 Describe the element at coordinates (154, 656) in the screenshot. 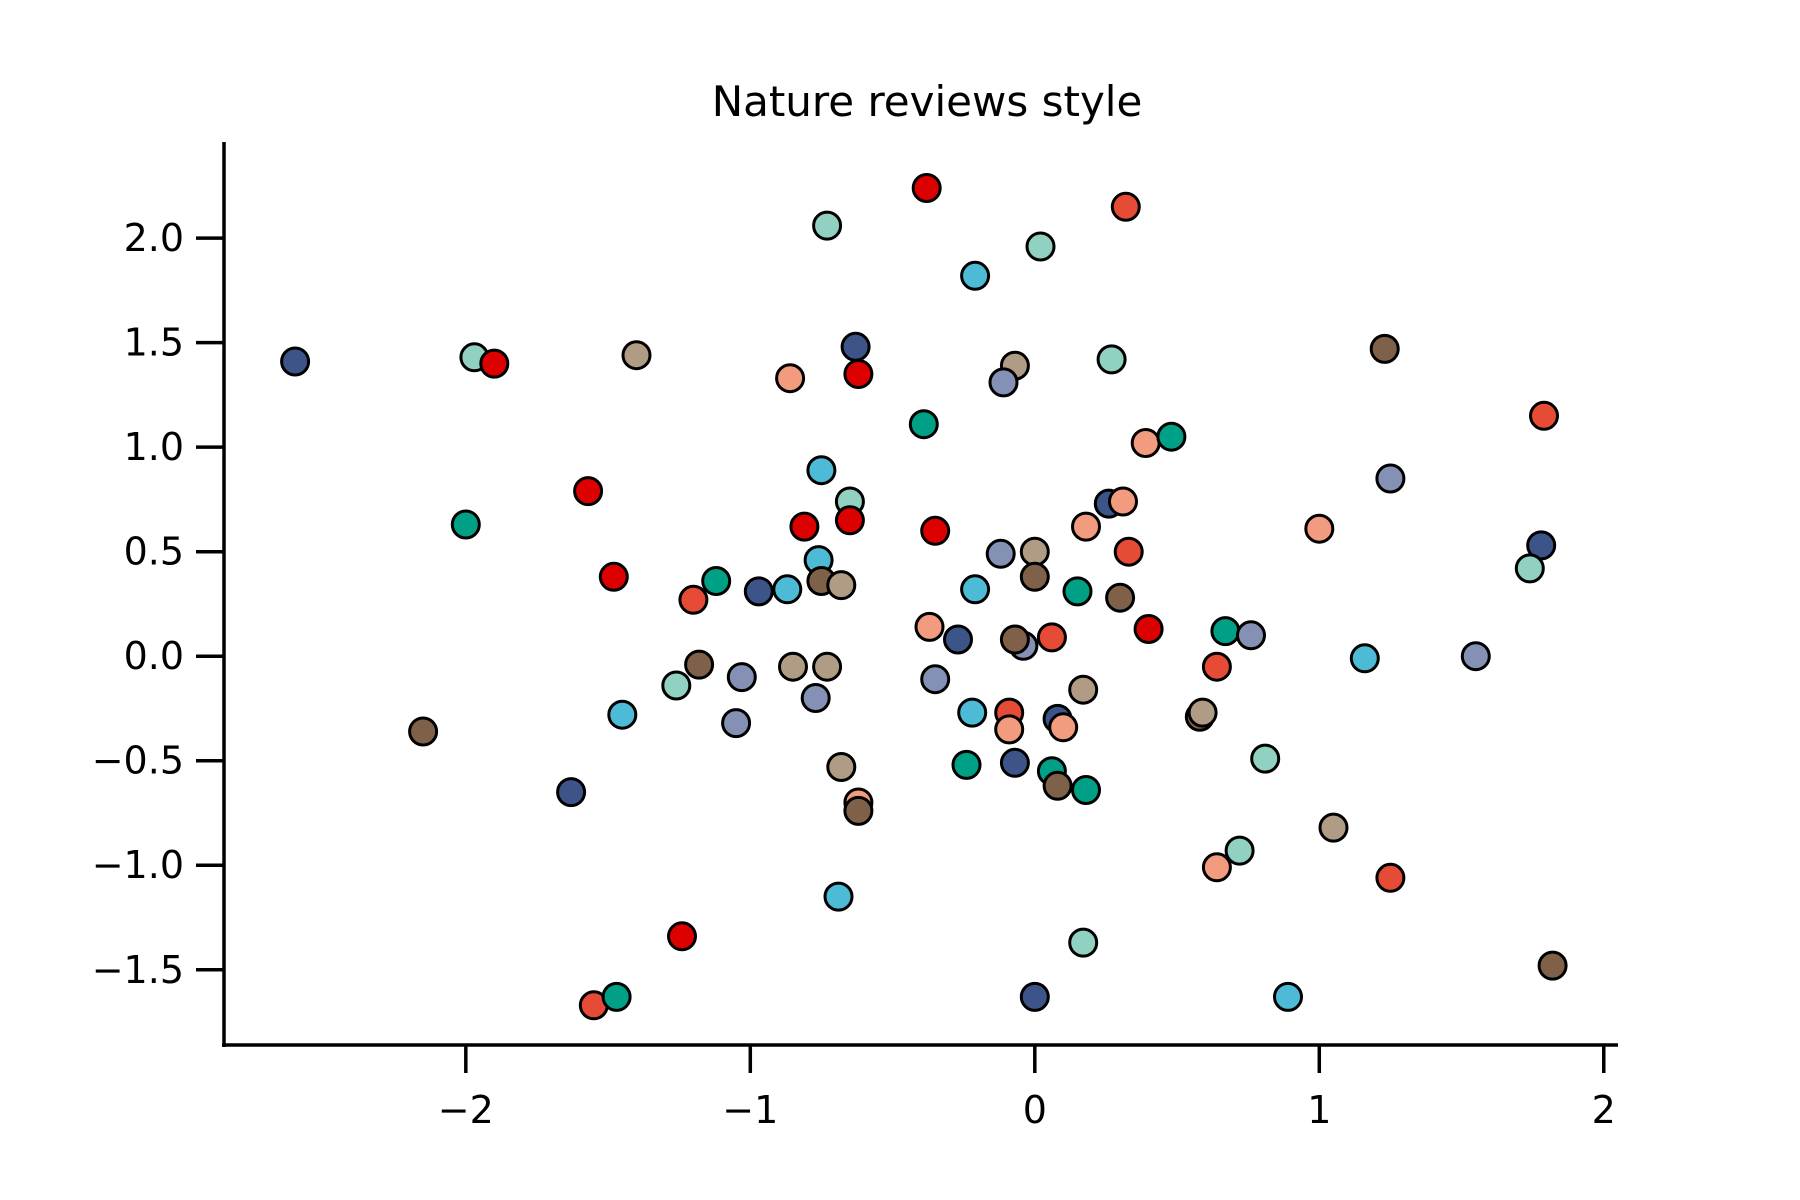

I see `y-tick-label: 0.0` at that location.